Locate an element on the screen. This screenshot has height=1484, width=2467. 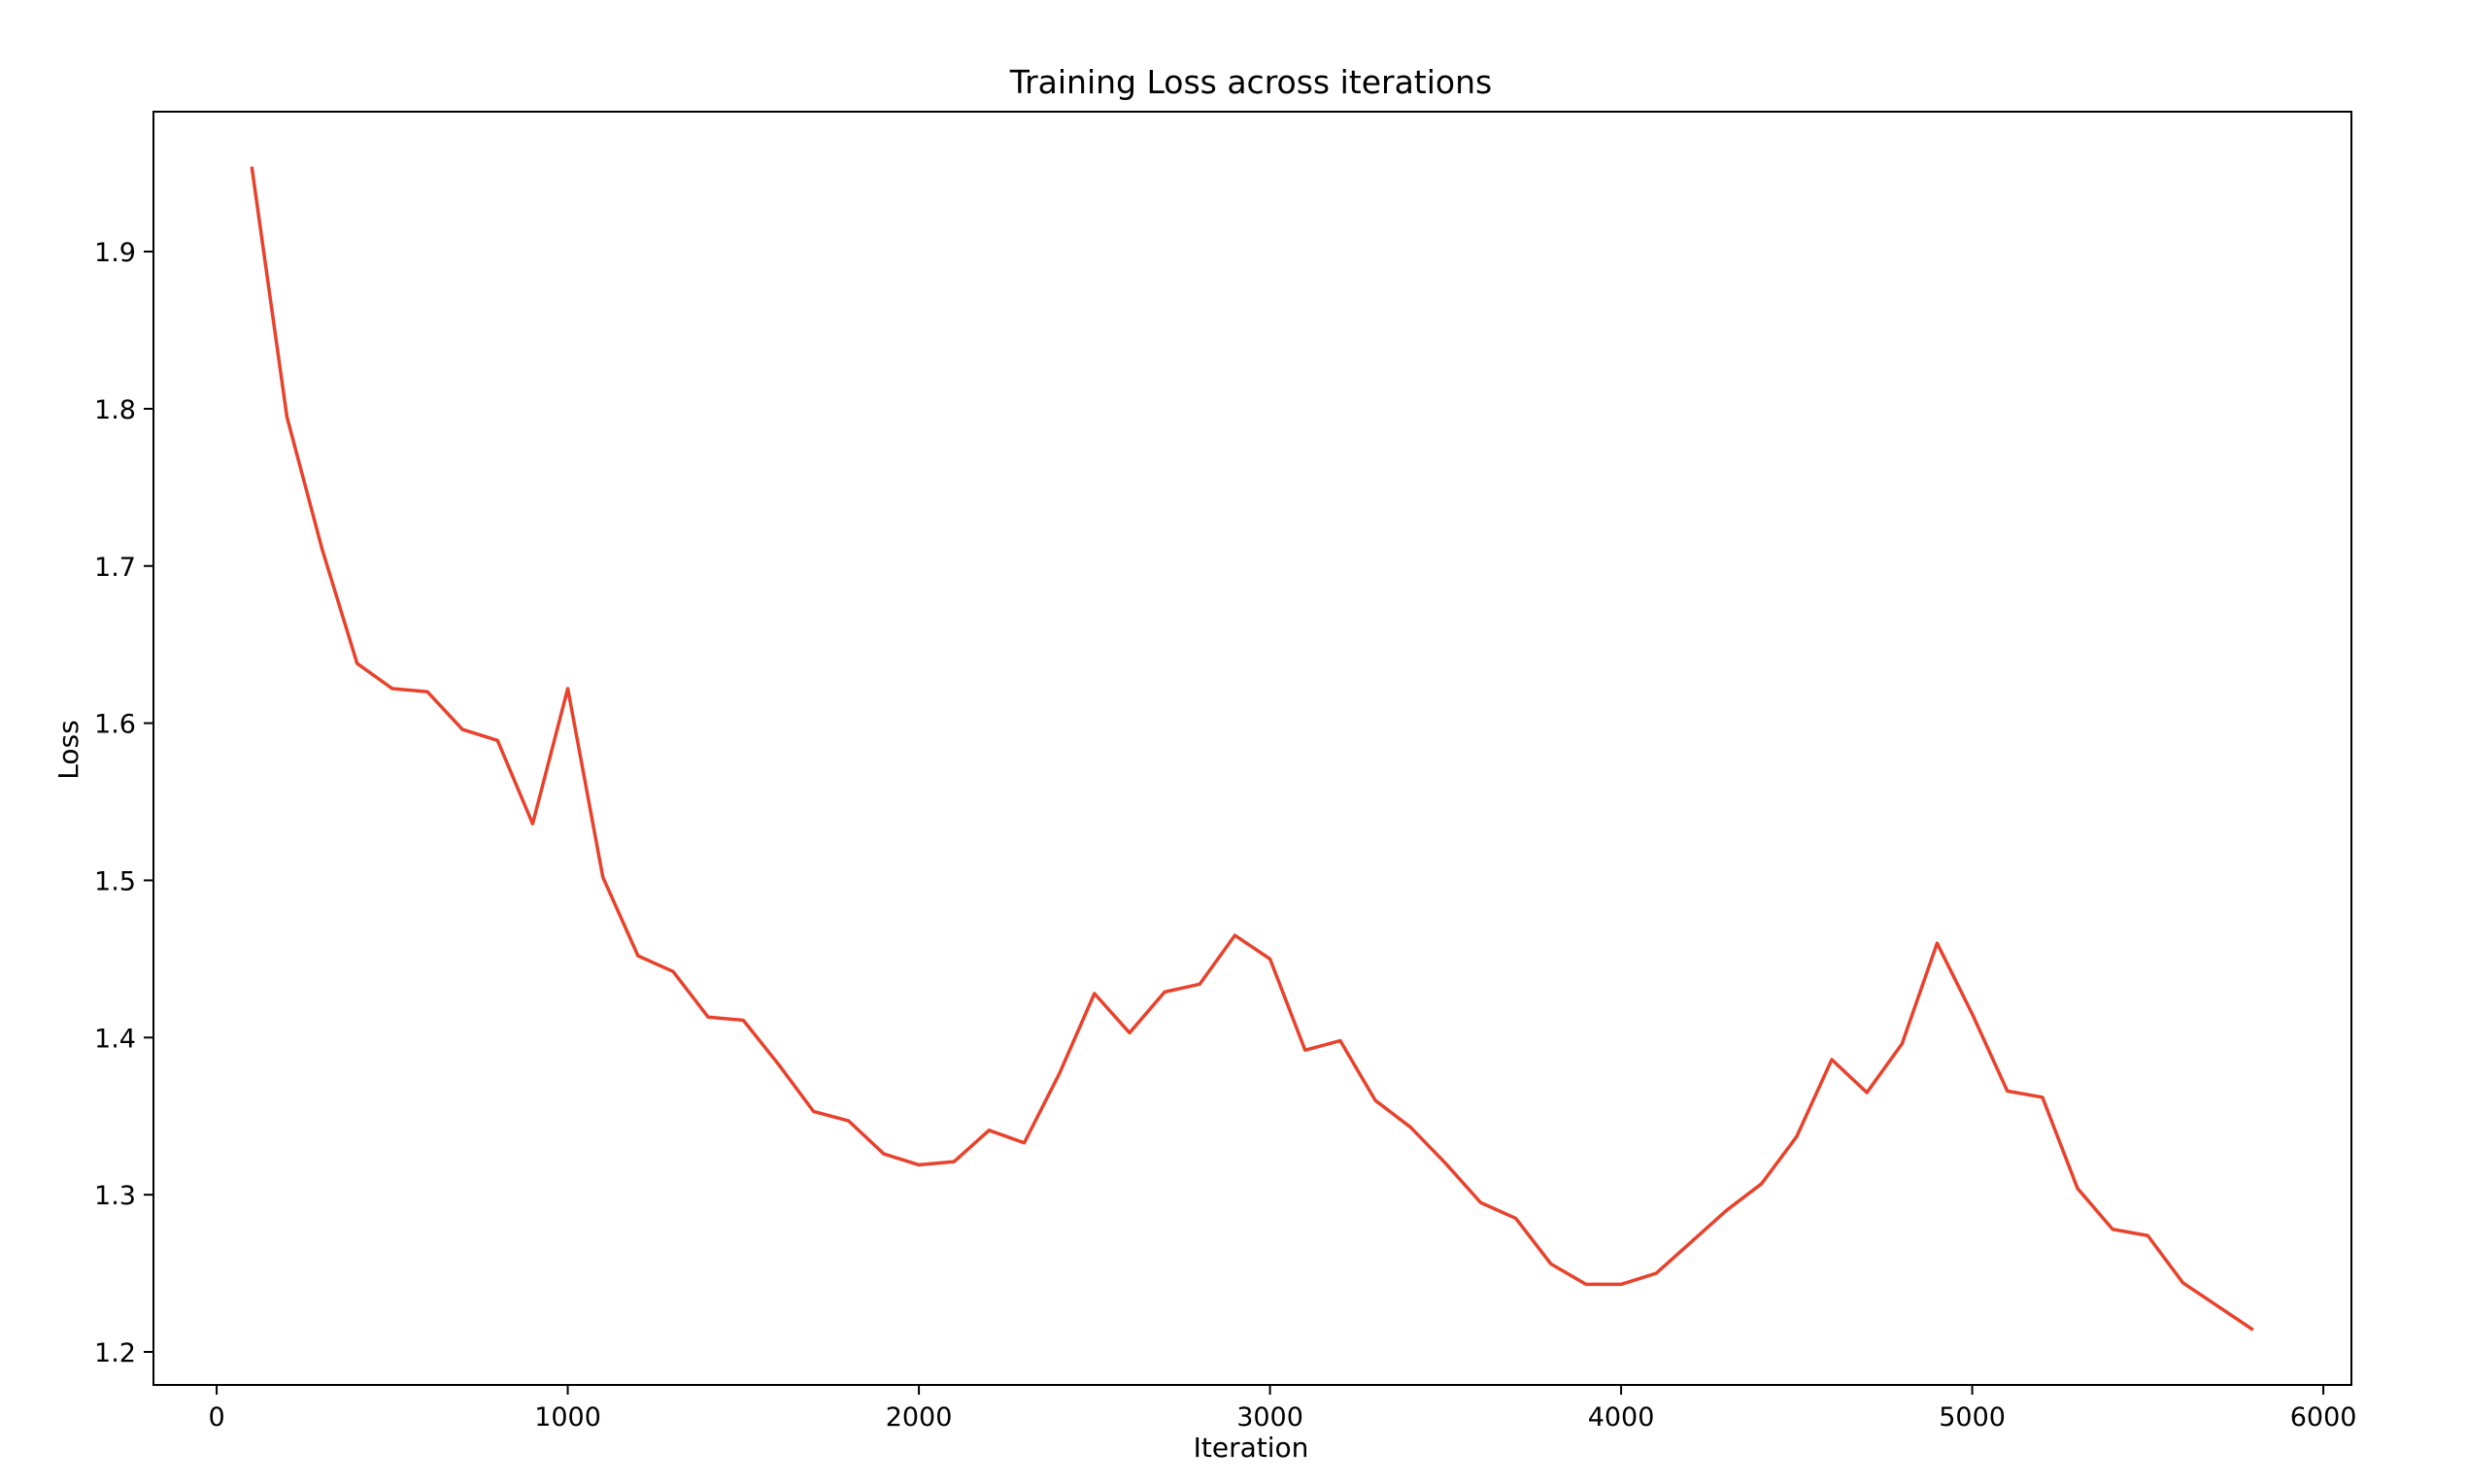
chart-title: Training Loss across iterations is located at coordinates (1251, 82).